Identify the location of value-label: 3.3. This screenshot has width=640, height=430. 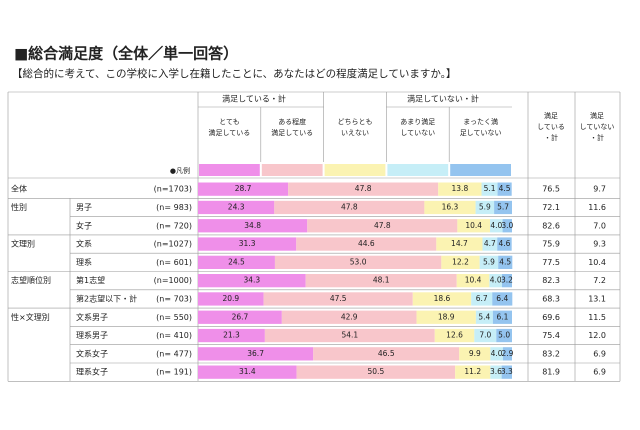
(507, 371).